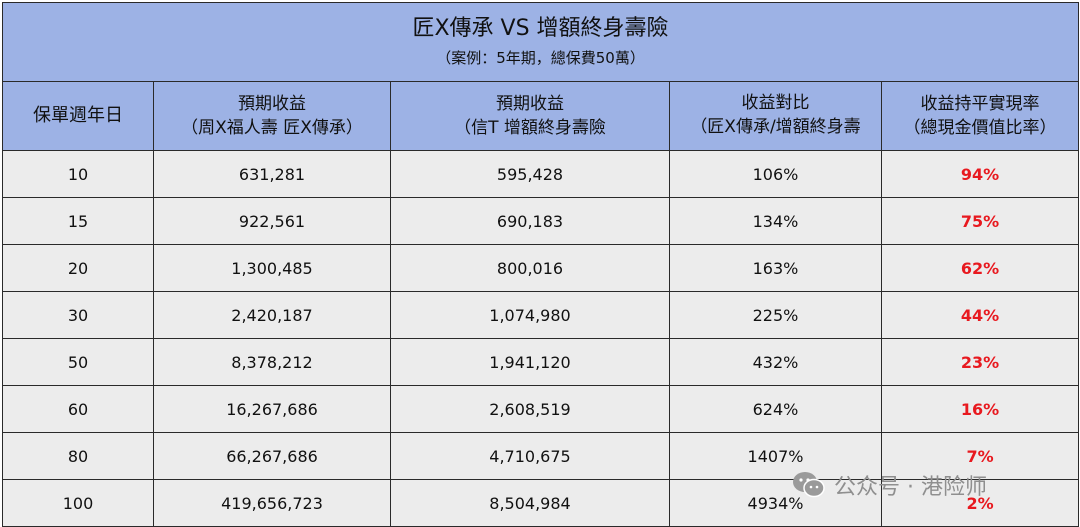 This screenshot has height=527, width=1080. What do you see at coordinates (775, 268) in the screenshot?
I see `cell-comparison: 163%` at bounding box center [775, 268].